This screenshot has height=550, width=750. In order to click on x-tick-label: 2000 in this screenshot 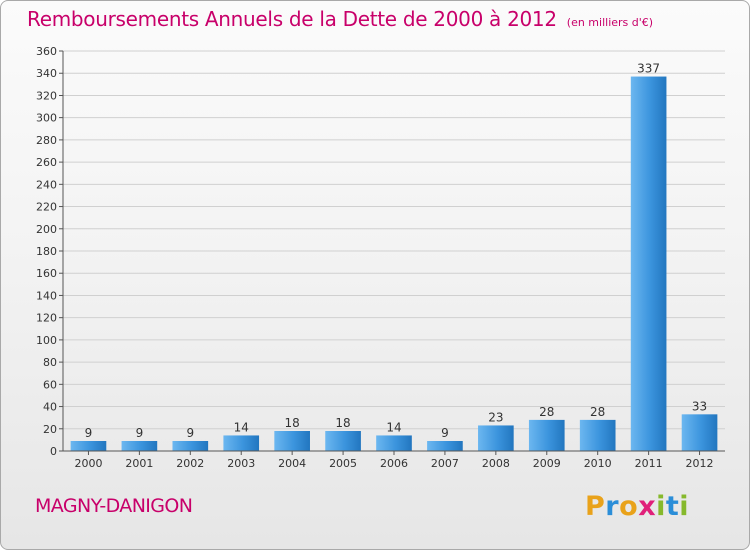, I will do `click(88, 463)`.